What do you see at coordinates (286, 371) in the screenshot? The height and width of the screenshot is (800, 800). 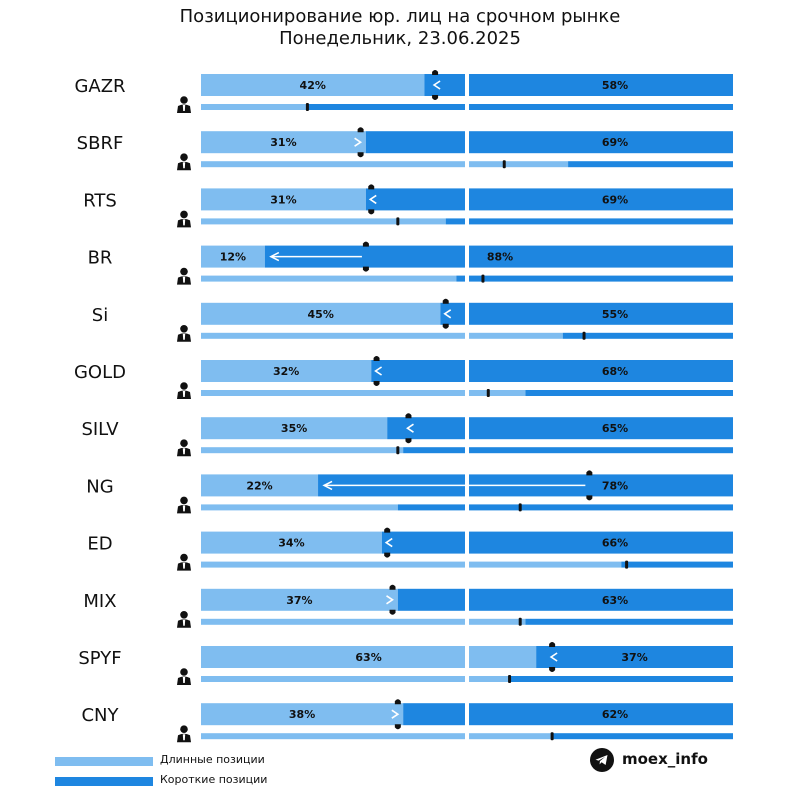 I see `long-percent-label: 32%` at bounding box center [286, 371].